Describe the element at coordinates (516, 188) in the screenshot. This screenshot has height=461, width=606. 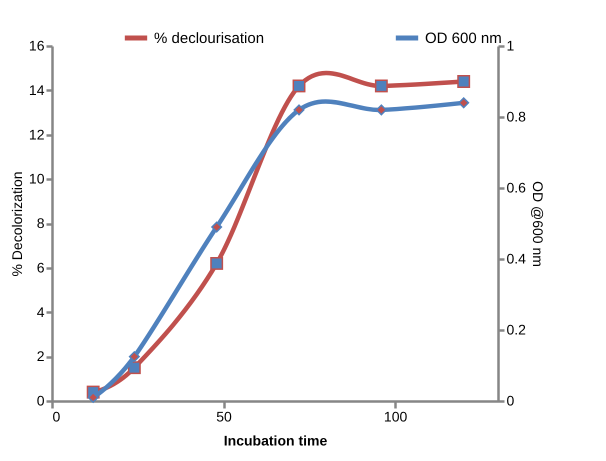
I see `y2-tick-label: 0.6` at that location.